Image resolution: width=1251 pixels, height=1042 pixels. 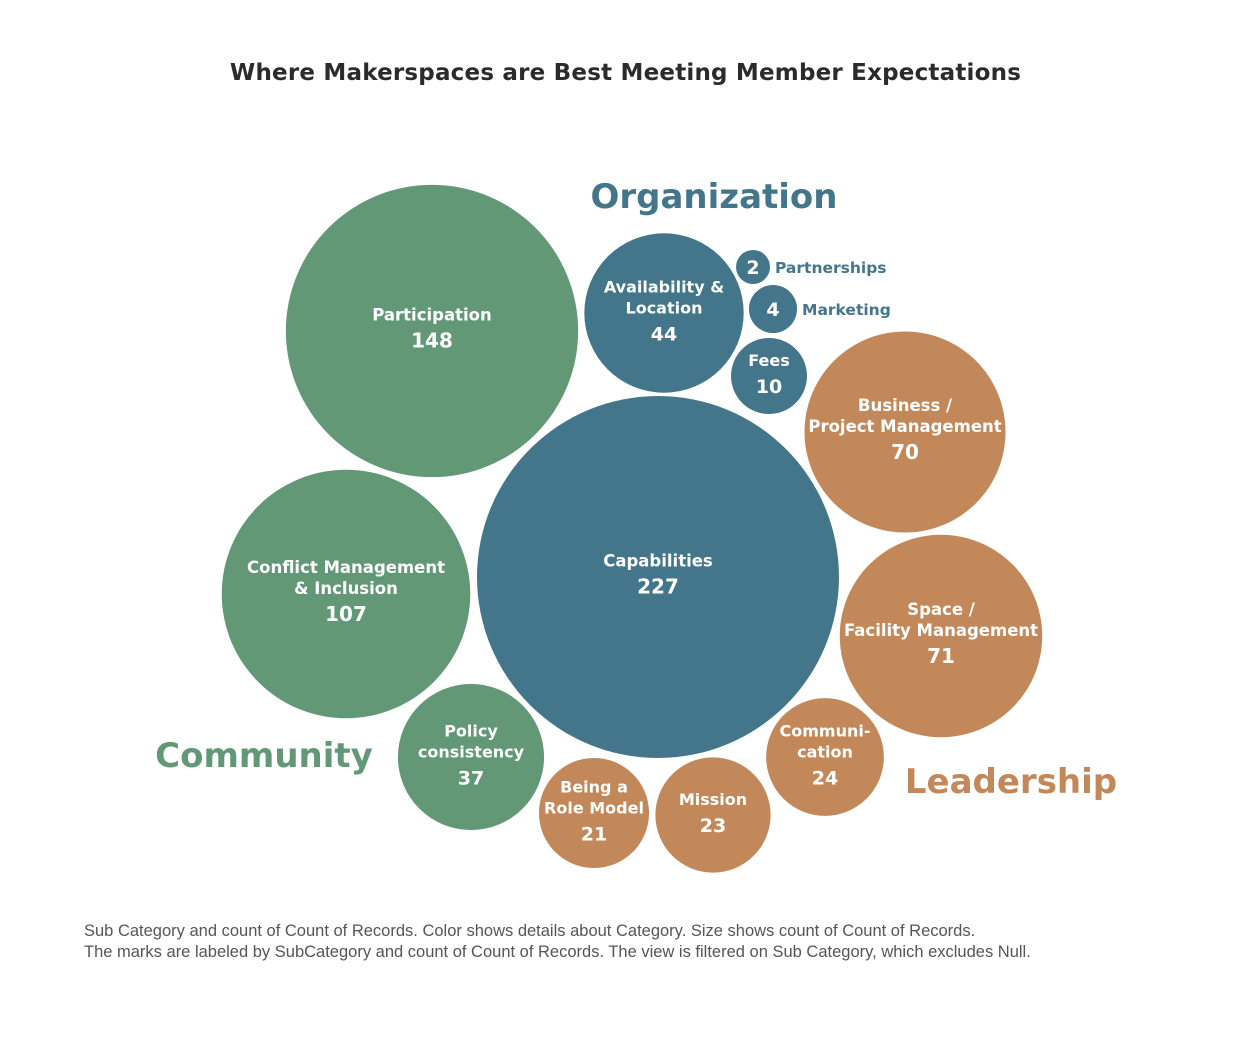 I want to click on bubble-value-partnerships: 2, so click(x=752, y=268).